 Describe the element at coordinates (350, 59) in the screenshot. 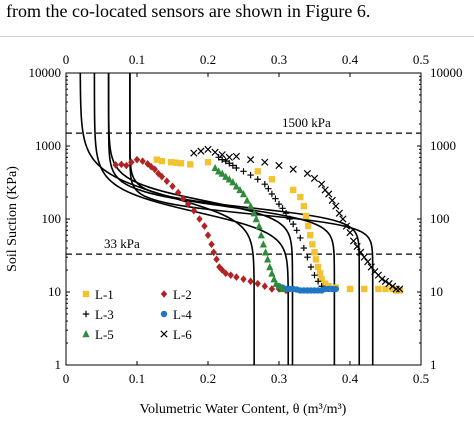

I see `x-tick-label-top: 0.4` at that location.